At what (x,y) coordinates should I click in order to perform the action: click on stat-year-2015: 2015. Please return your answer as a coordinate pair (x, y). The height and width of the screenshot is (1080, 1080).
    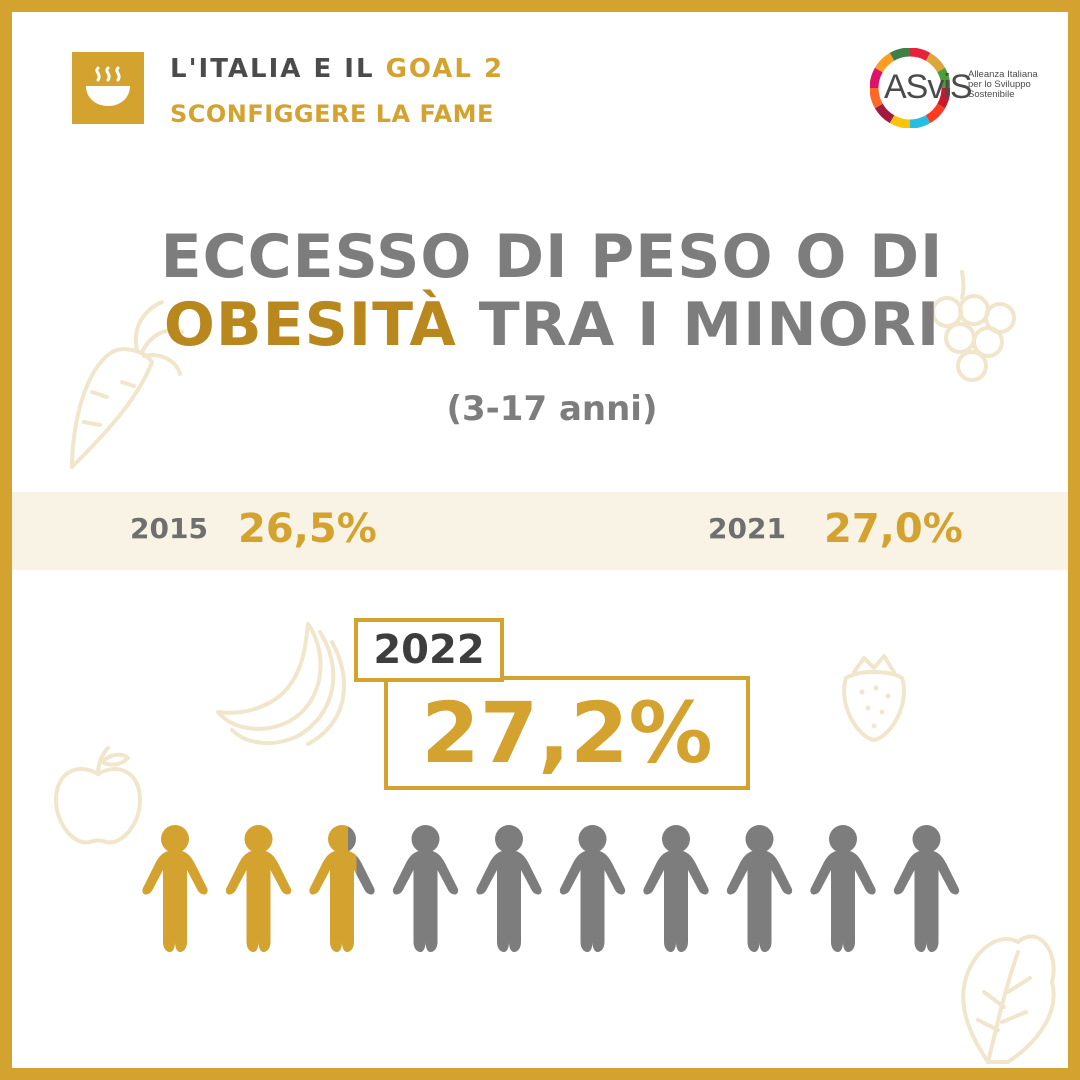
    Looking at the image, I should click on (169, 528).